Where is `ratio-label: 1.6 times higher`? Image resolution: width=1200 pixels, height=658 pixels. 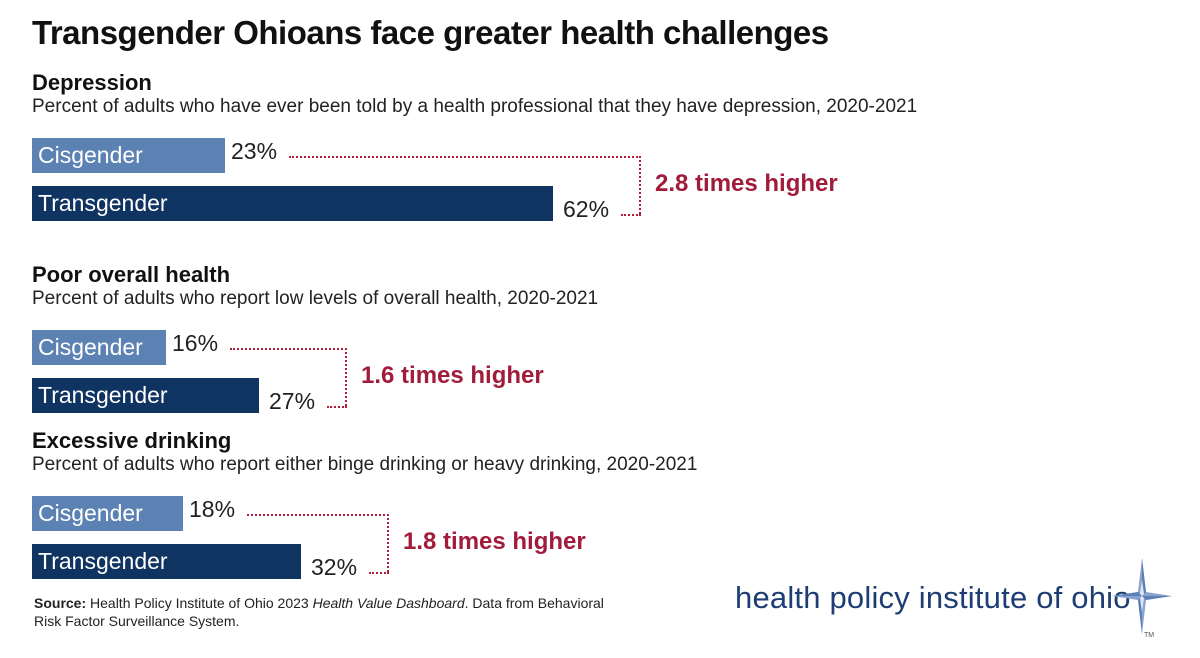
ratio-label: 1.6 times higher is located at coordinates (452, 375).